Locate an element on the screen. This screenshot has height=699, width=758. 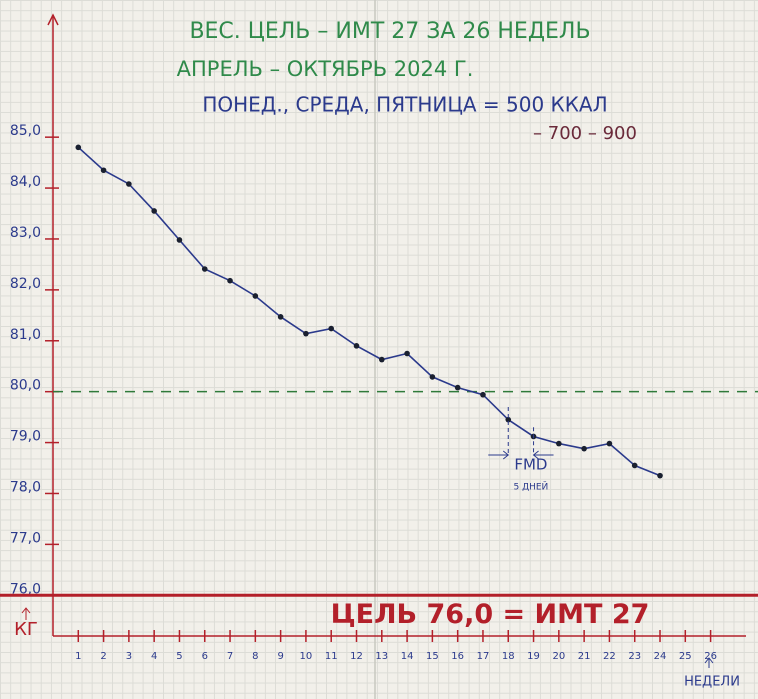
subtitle: АПРЕЛЬ – ОКТЯБРЬ 2024 Г. is located at coordinates (325, 69).